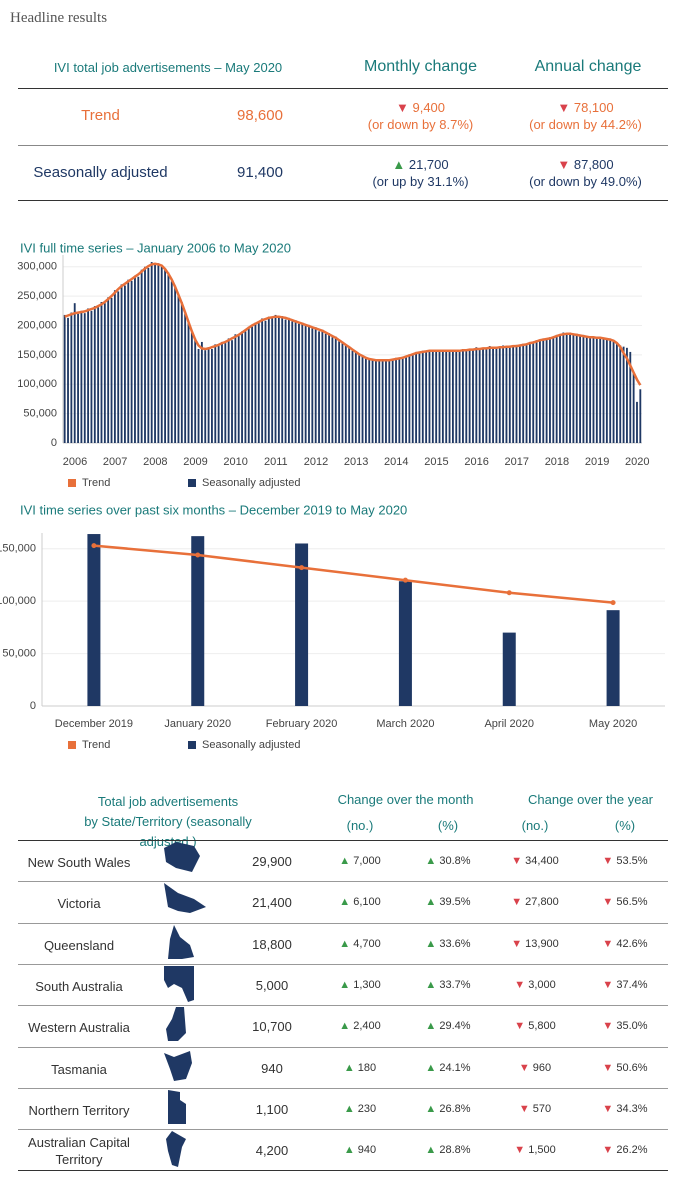 This screenshot has height=1177, width=685. Describe the element at coordinates (585, 181) in the screenshot. I see `change-note: (or down by 49.0%)` at that location.